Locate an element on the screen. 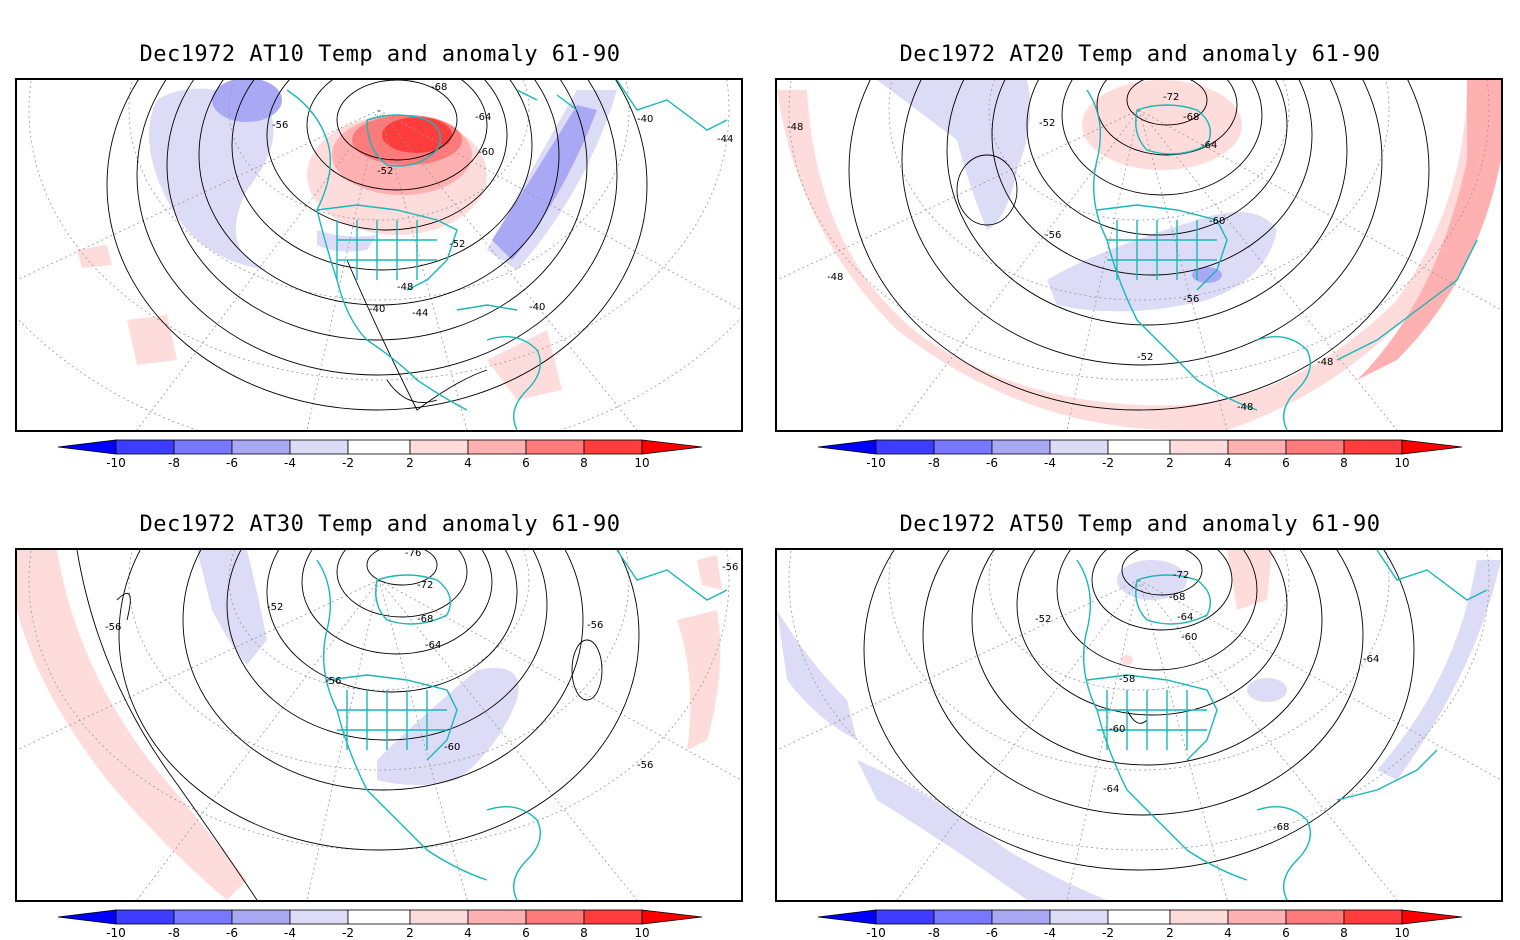  panel-title: Dec1972 AT30 Temp and anomaly 61-90 is located at coordinates (380, 524).